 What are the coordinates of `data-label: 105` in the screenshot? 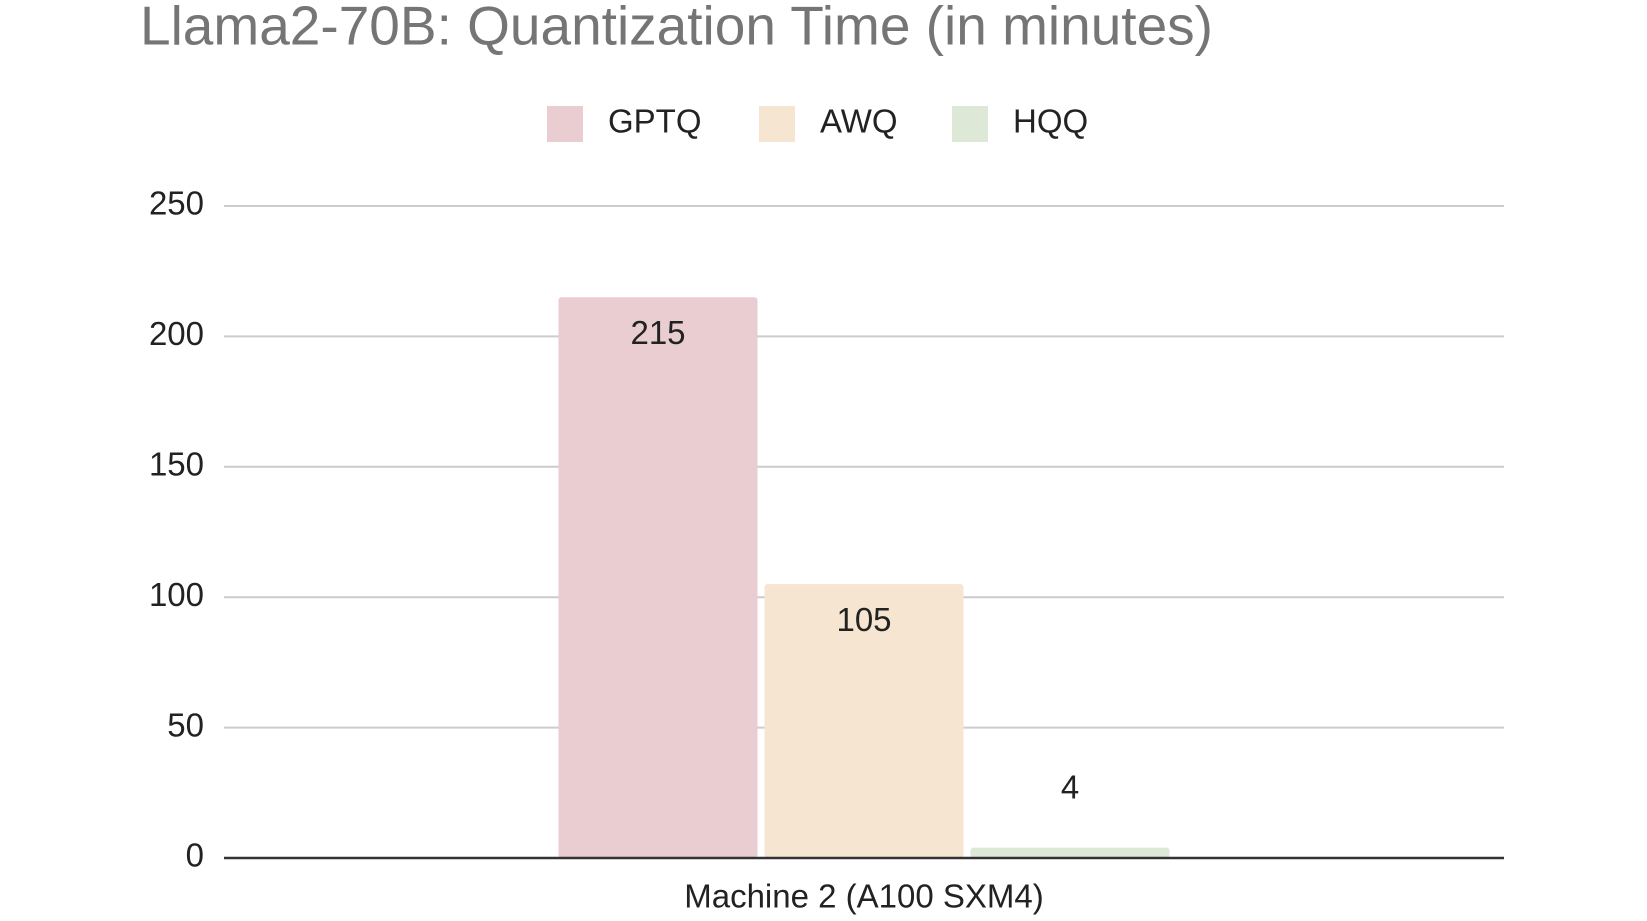 It's located at (863, 619).